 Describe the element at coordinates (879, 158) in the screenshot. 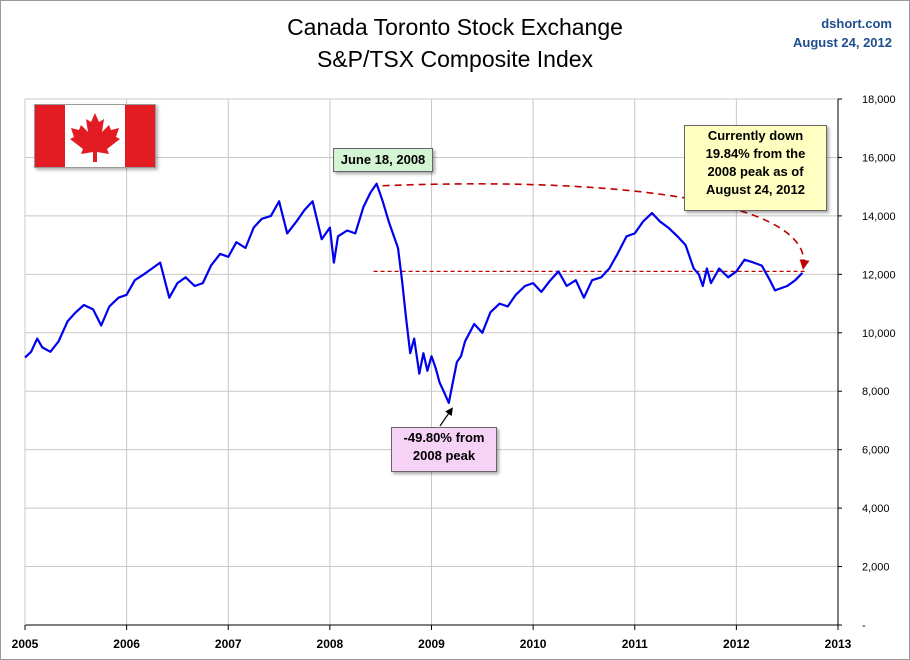

I see `y-tick-label: 16,000` at that location.